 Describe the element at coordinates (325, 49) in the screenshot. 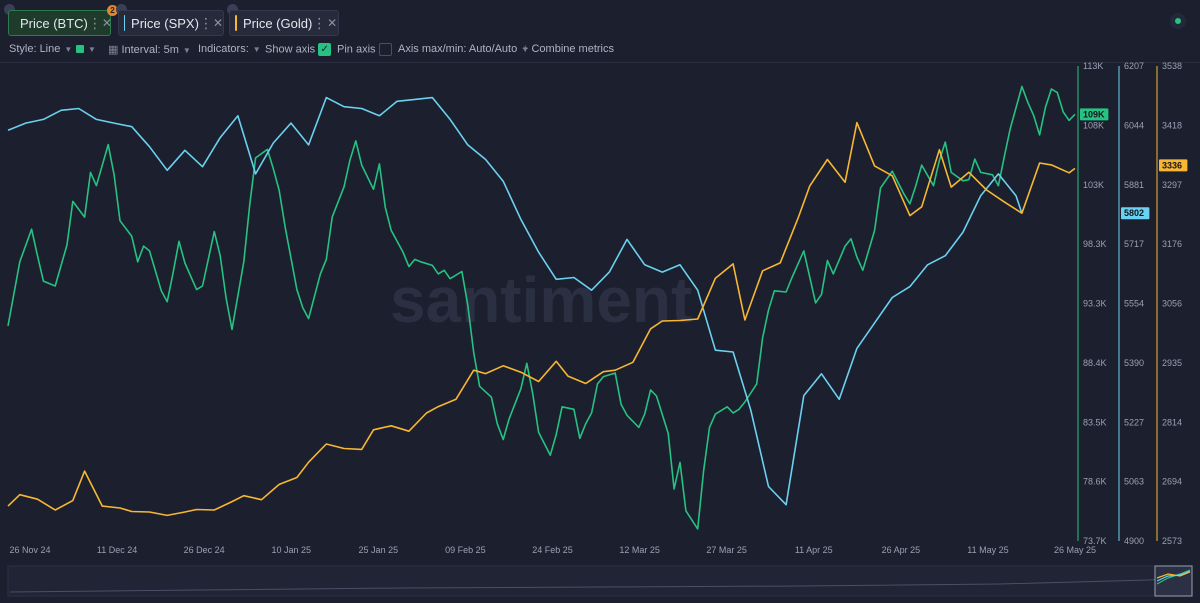

I see `checkbox-checked-icon: ✓` at that location.